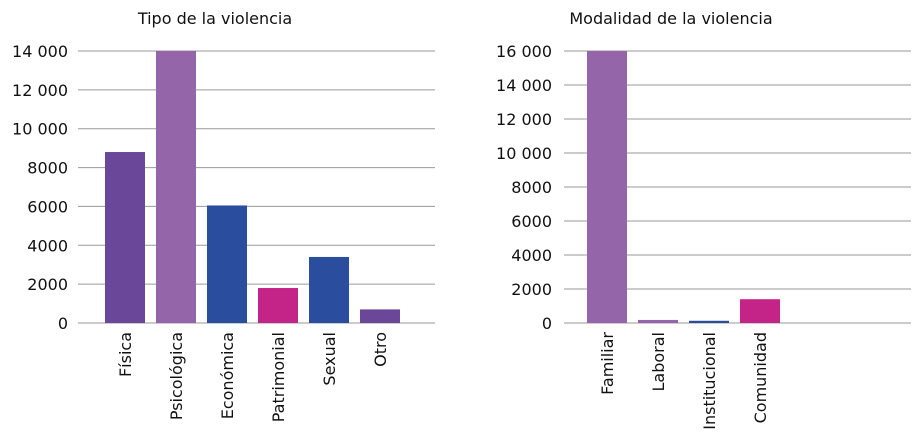  Describe the element at coordinates (709, 381) in the screenshot. I see `x-tick-label: Institucional` at that location.